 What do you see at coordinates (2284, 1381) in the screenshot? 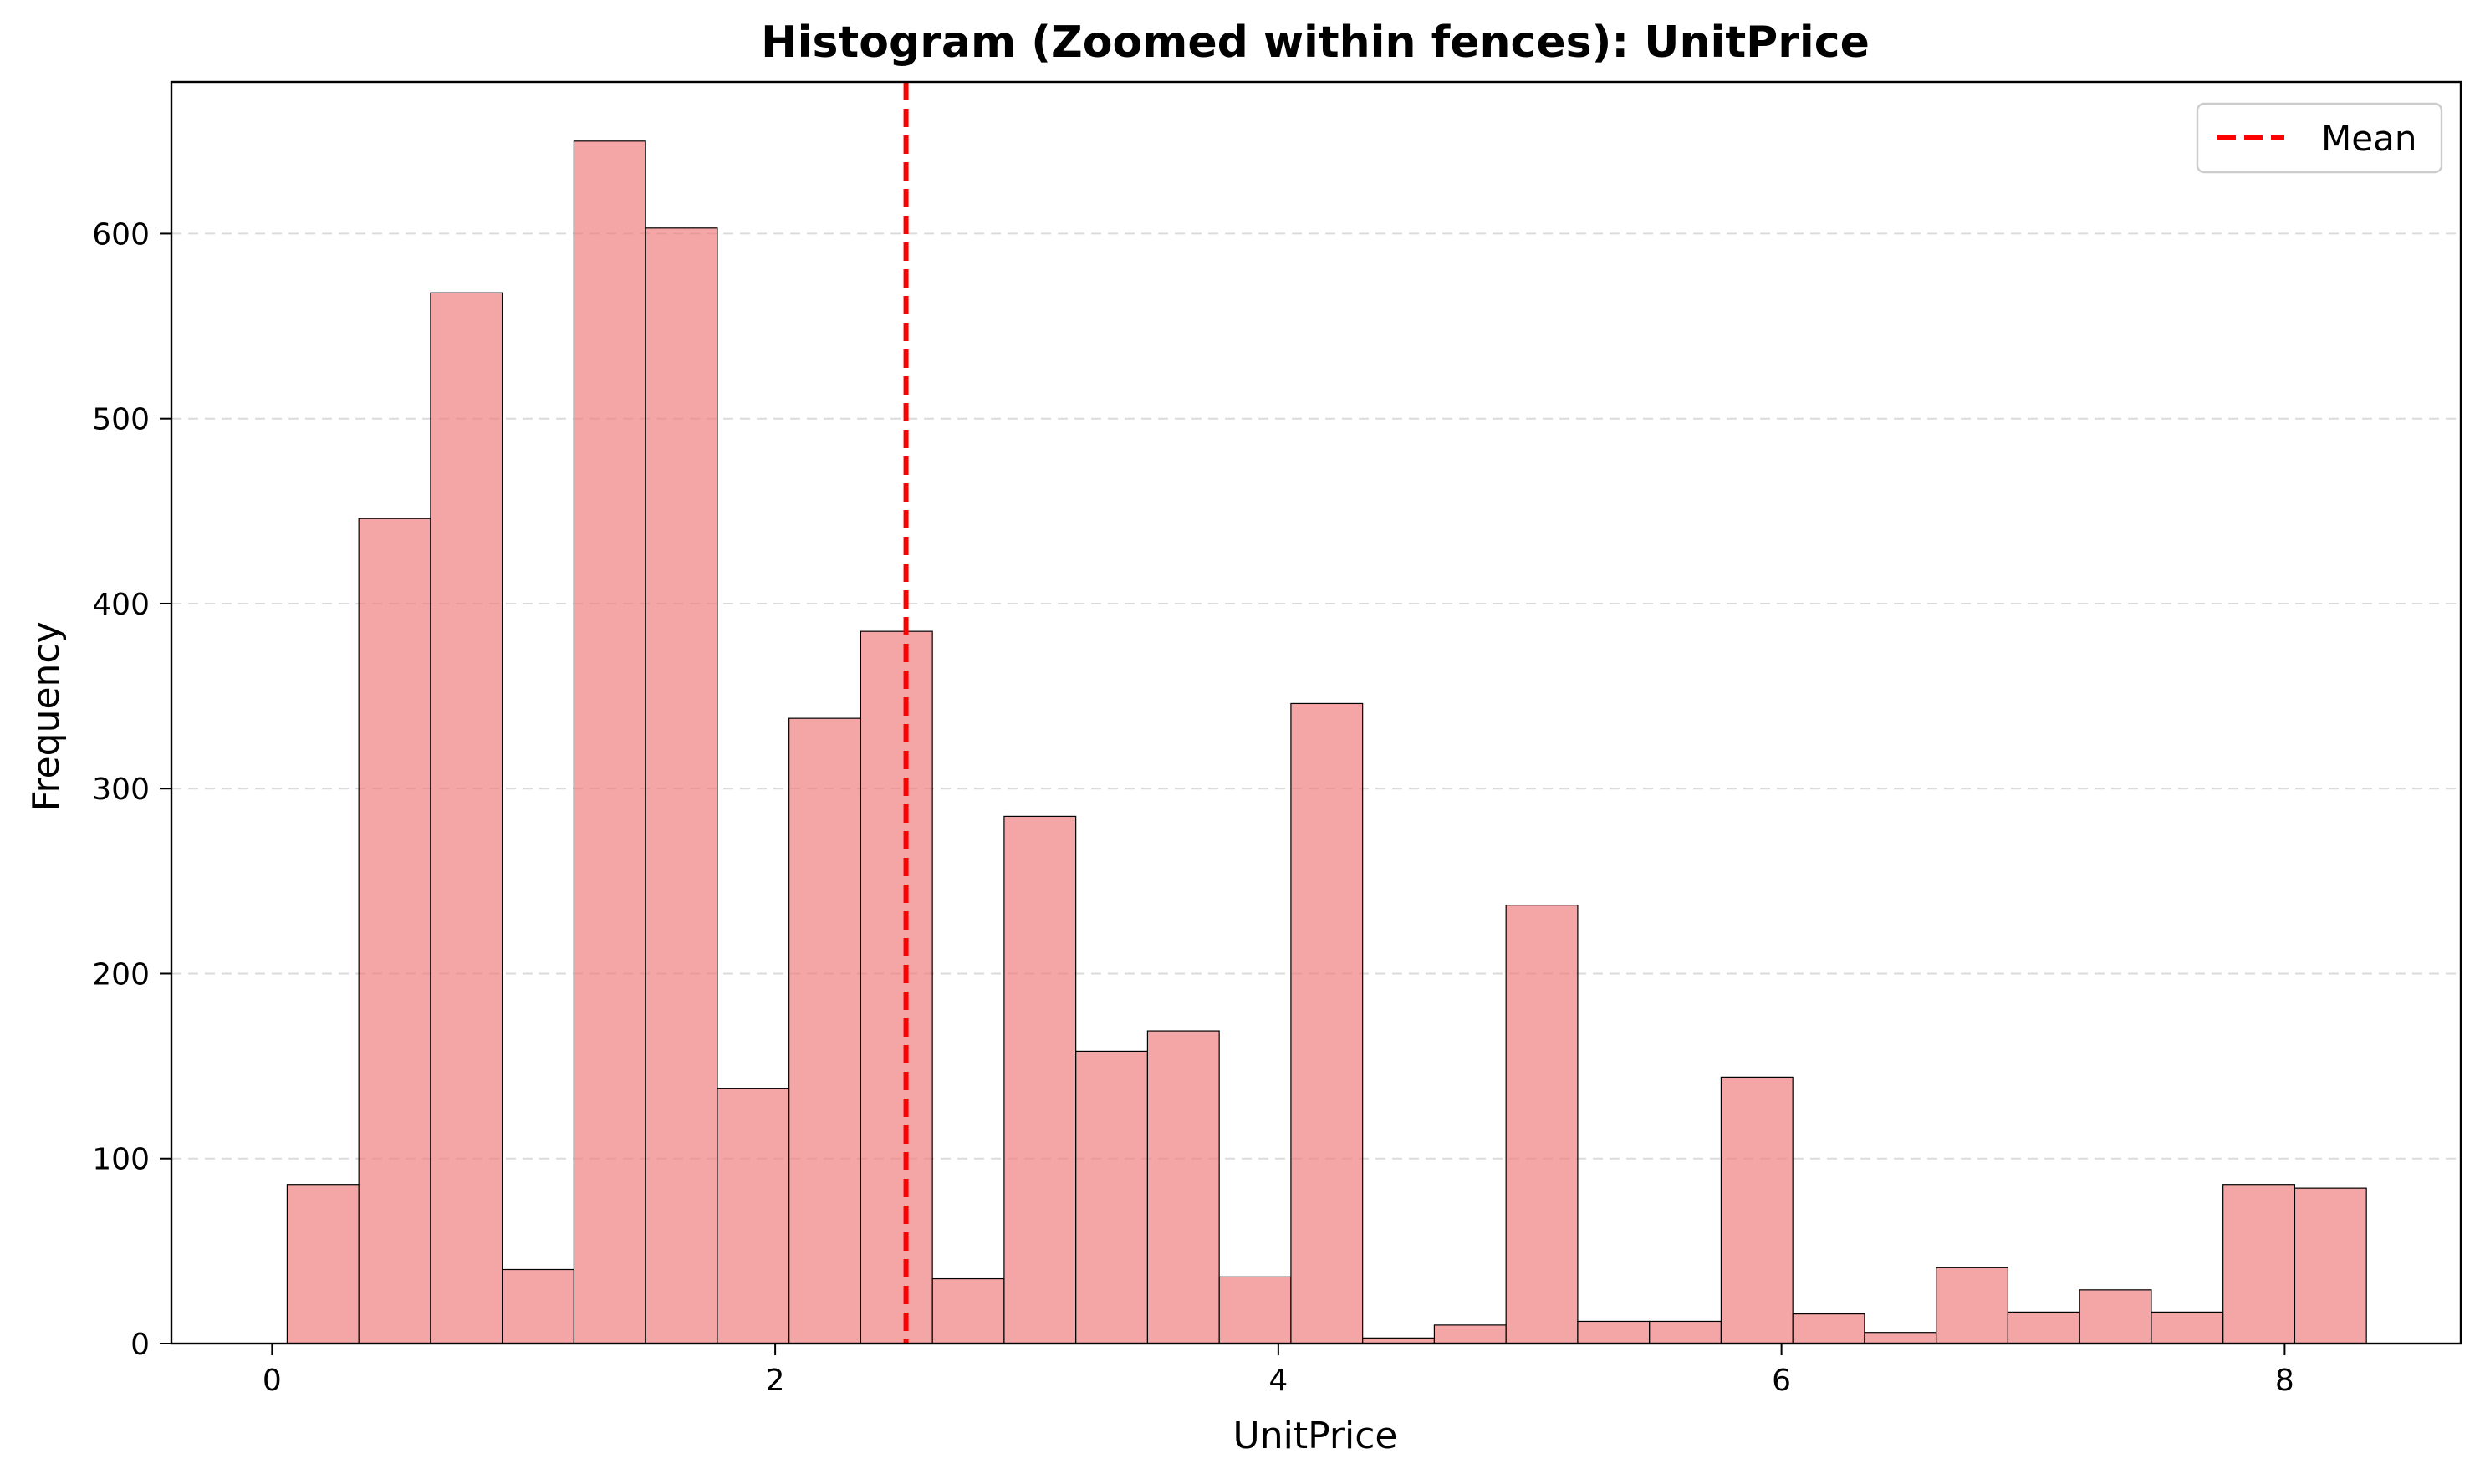
I see `x-tick-label: 8` at bounding box center [2284, 1381].